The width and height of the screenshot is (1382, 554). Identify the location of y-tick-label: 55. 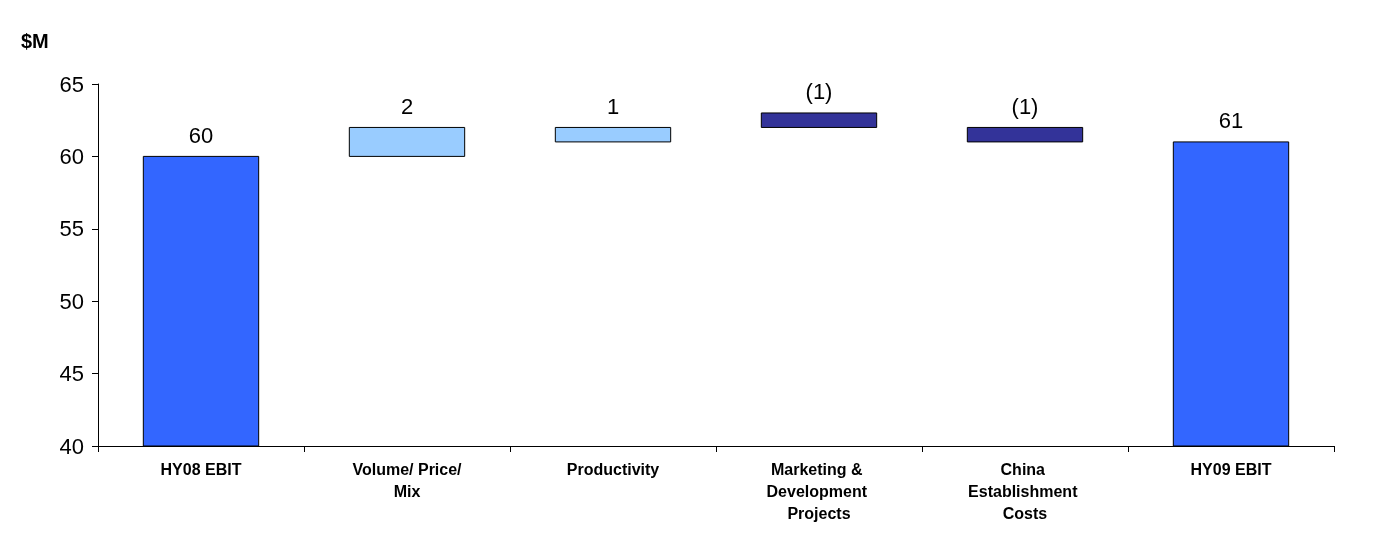
(71, 229).